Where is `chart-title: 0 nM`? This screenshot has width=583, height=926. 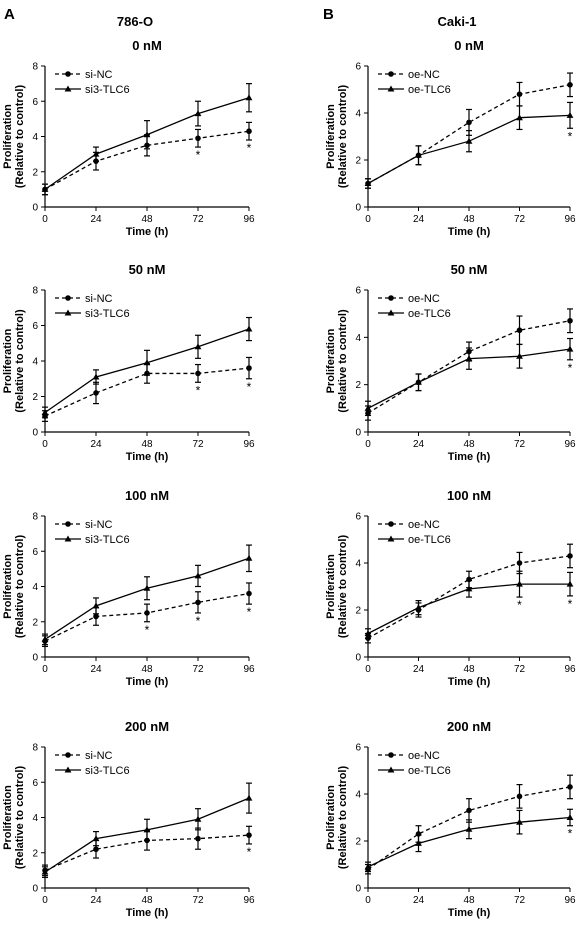
chart-title: 0 nM is located at coordinates (469, 45).